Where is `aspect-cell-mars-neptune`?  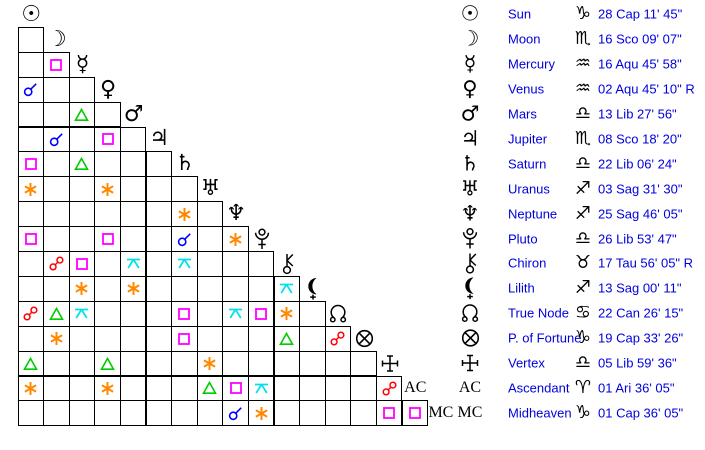
aspect-cell-mars-neptune is located at coordinates (133, 214).